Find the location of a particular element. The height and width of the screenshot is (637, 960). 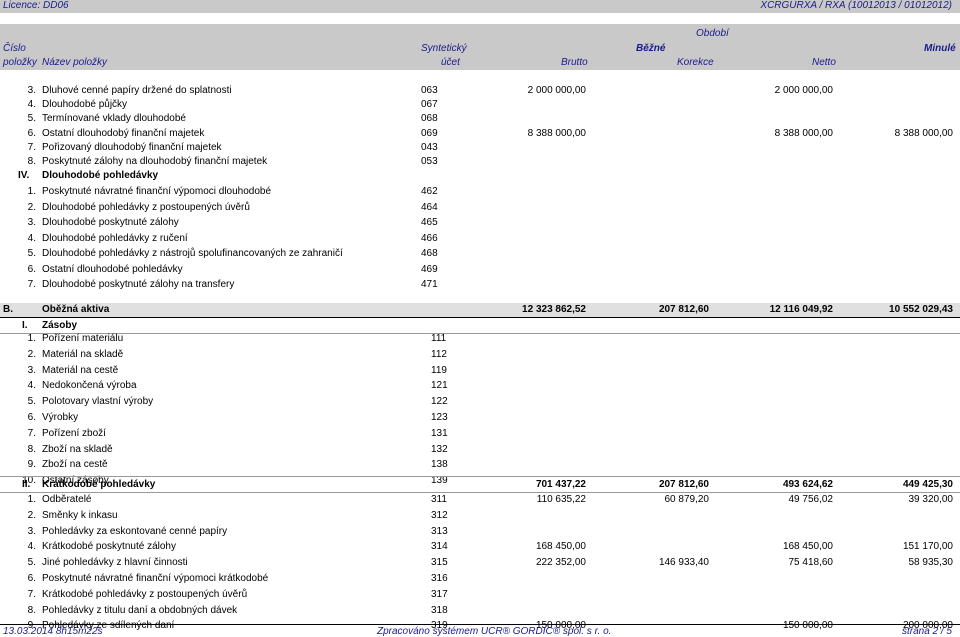

table-row: 4. Dlouhodobé pohledávky z ručení 466 is located at coordinates (480, 239).